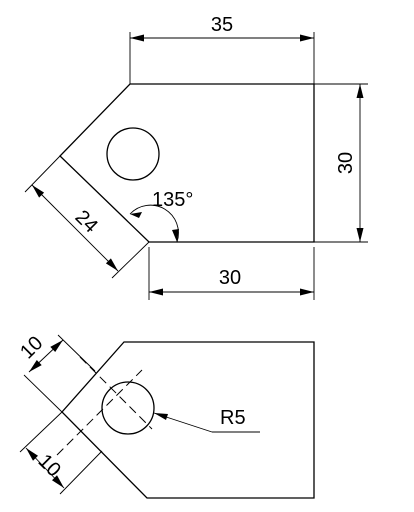 Image resolution: width=414 pixels, height=512 pixels. I want to click on bottom-hole-circle, so click(128, 408).